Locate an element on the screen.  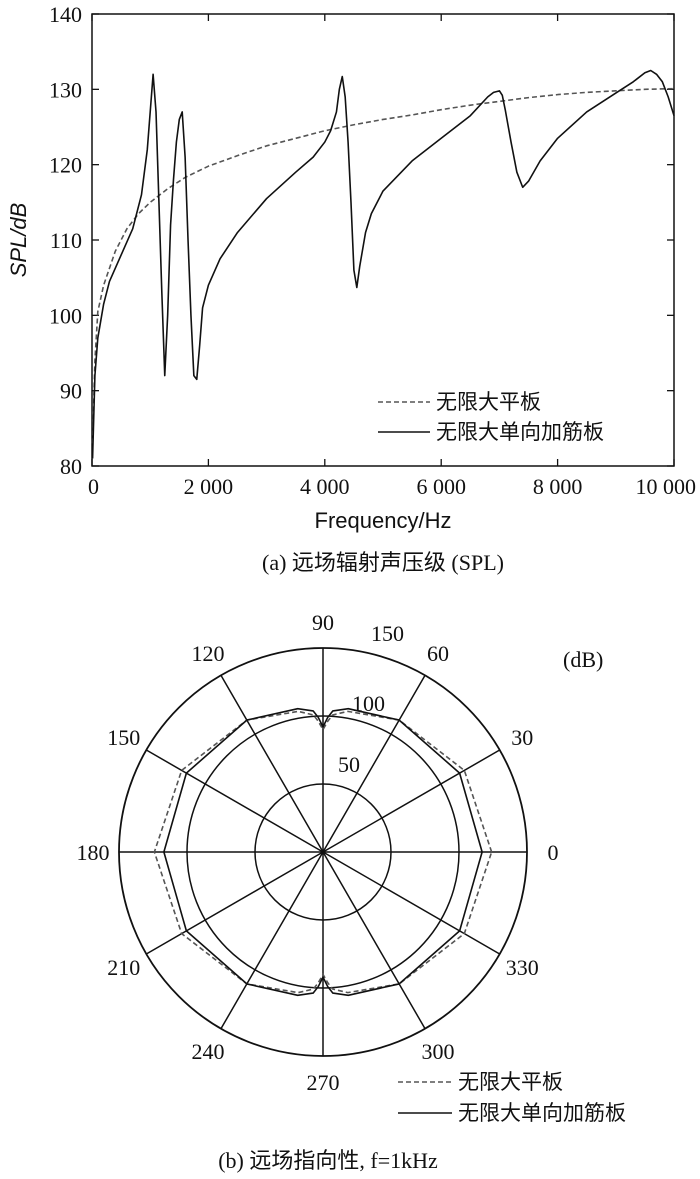
angle-label: 30 is located at coordinates (522, 737).